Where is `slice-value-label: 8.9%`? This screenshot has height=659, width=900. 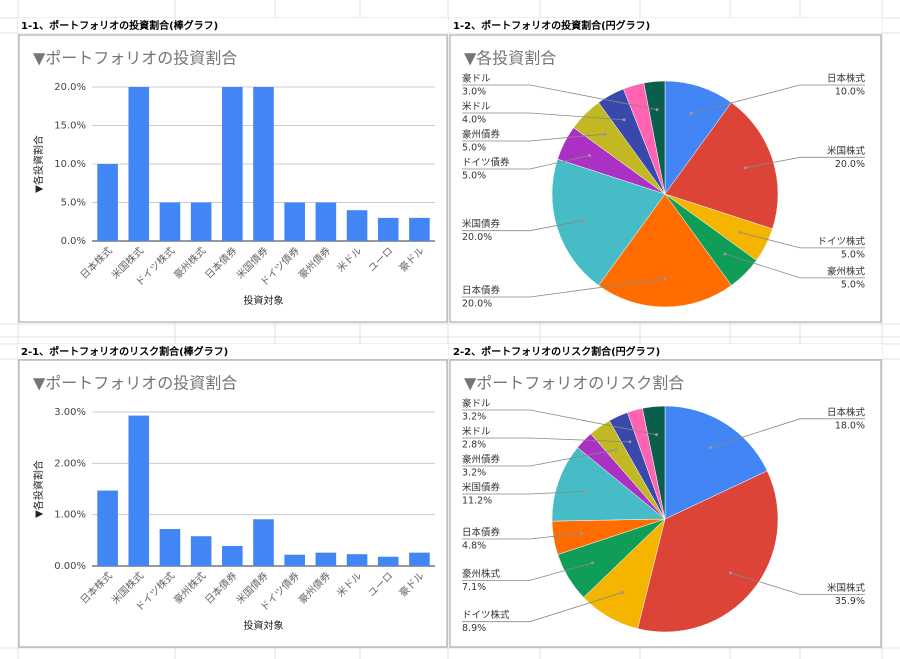
slice-value-label: 8.9% is located at coordinates (474, 628).